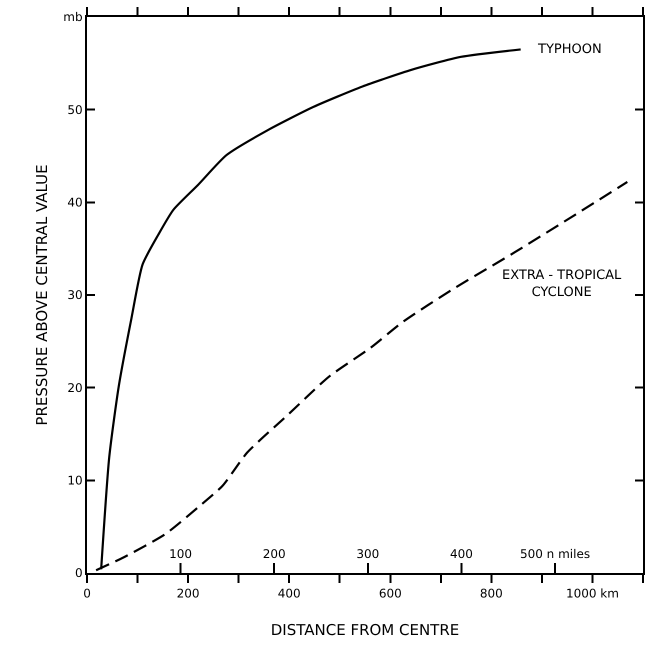  I want to click on y-tick-label: 10, so click(75, 481).